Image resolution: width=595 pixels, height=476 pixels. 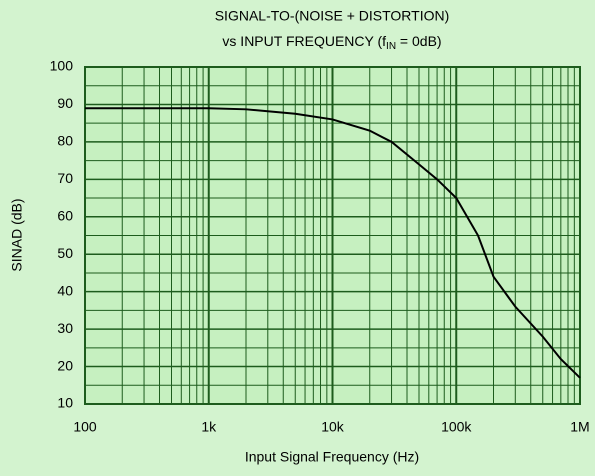 I want to click on chart-title: SIGNAL-TO-(NOISE + DISTORTION), so click(x=332, y=16).